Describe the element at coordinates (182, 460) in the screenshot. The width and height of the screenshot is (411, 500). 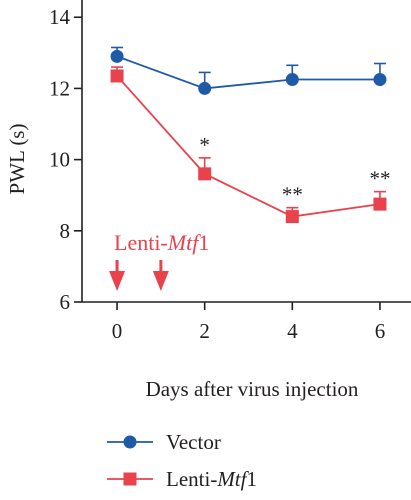
I see `legend: Vector Lenti-Mtf1` at that location.